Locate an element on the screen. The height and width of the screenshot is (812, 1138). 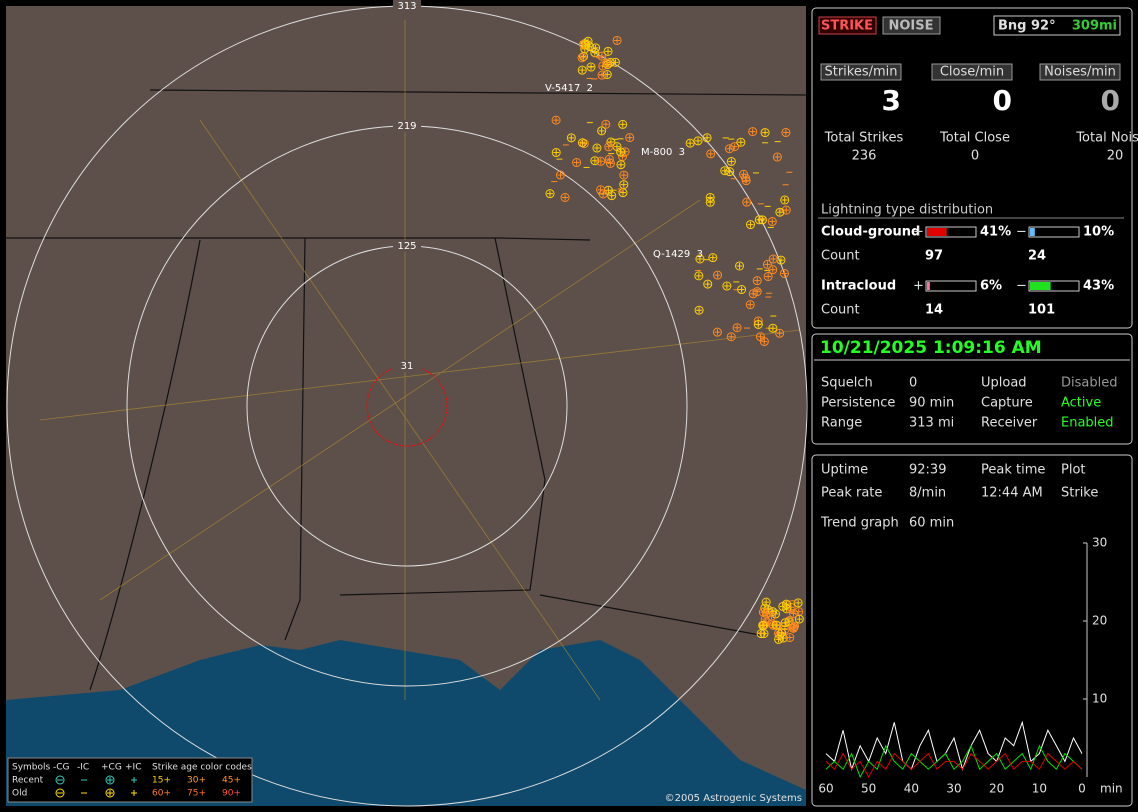
noise-button is located at coordinates (911, 25).